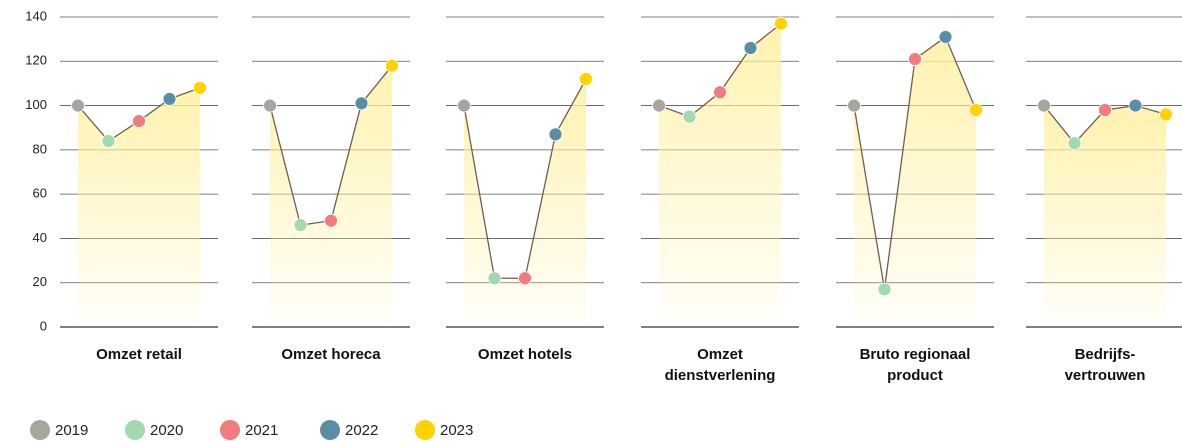  Describe the element at coordinates (720, 365) in the screenshot. I see `panel-title: Omzet dienstverlening` at that location.